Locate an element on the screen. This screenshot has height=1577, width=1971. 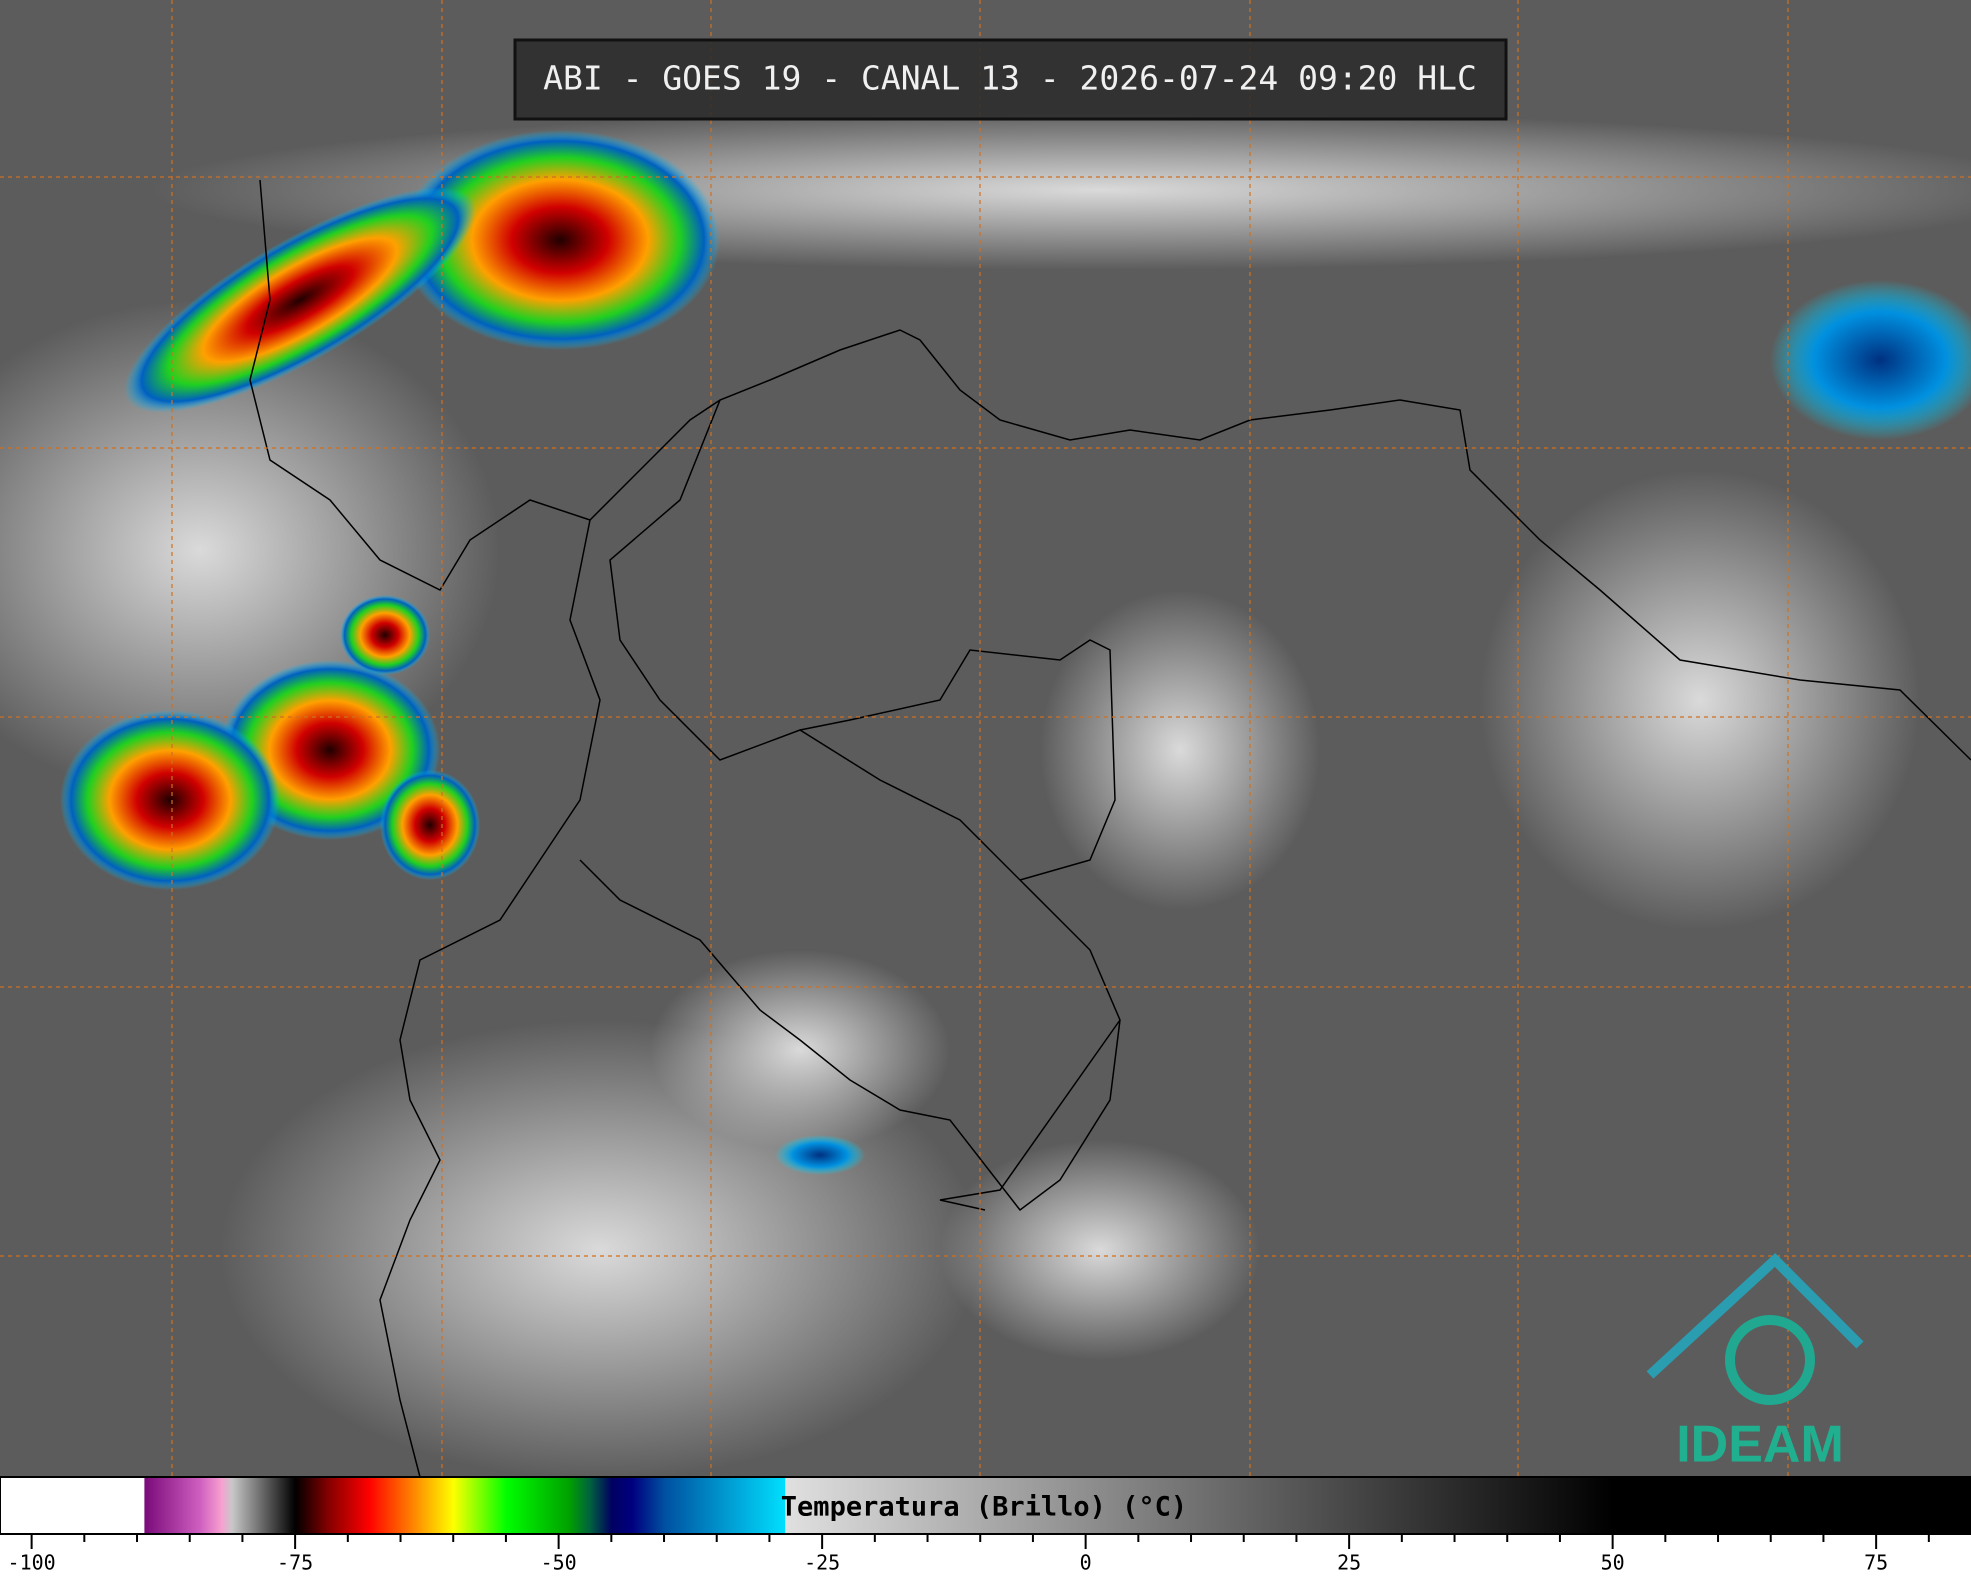
tick-label: 75 is located at coordinates (1876, 1563).